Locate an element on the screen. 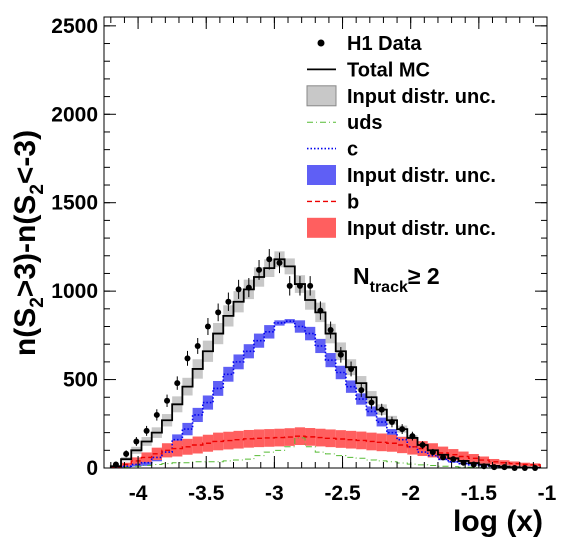 The image size is (567, 544). y-tick-label: 1500 is located at coordinates (74, 203).